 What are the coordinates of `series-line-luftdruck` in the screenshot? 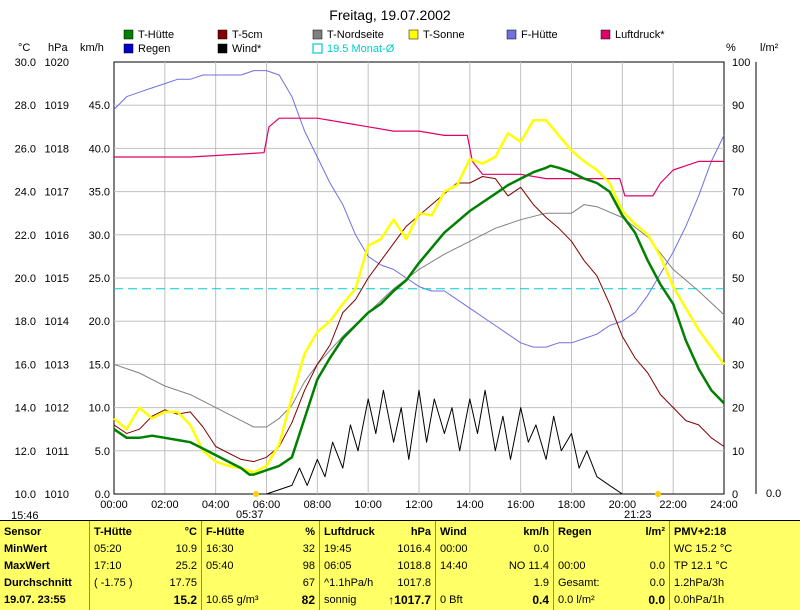 It's located at (419, 157).